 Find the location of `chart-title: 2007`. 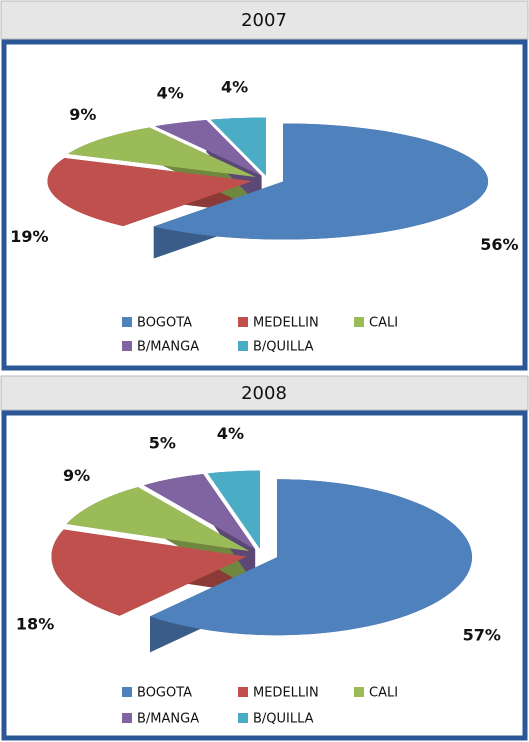

chart-title: 2007 is located at coordinates (264, 20).